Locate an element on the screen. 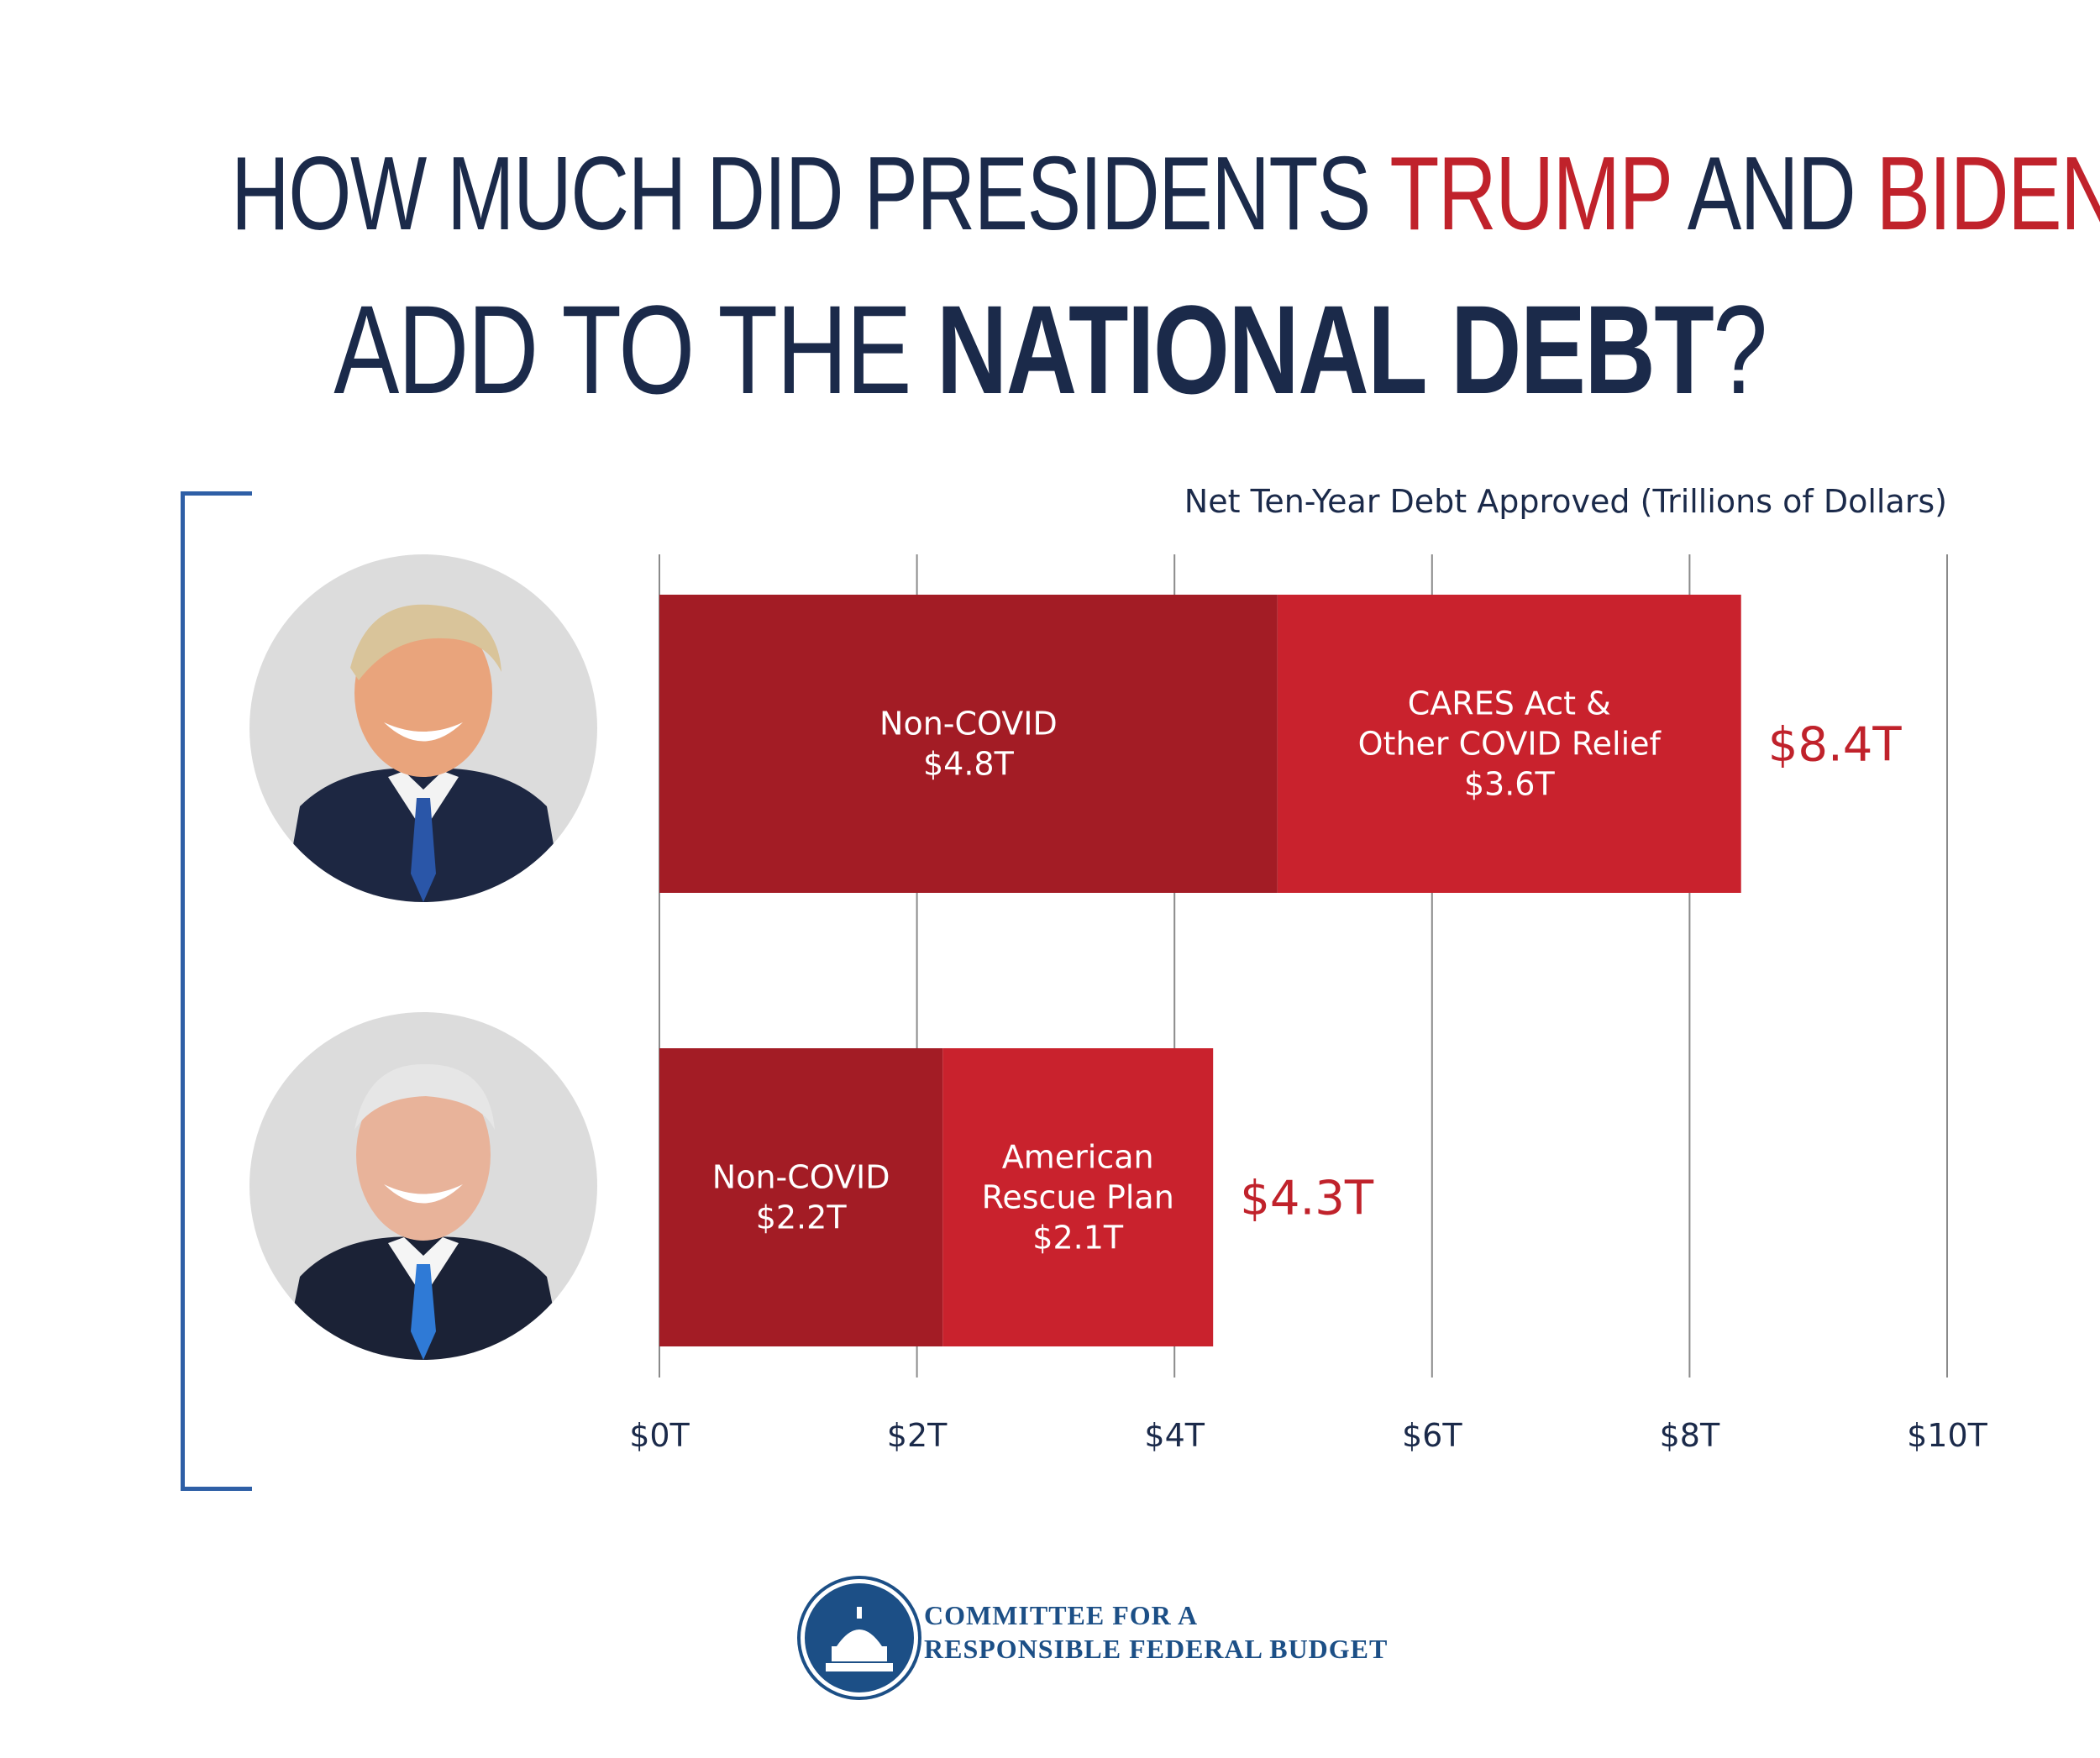  x-tick-label: $4T is located at coordinates (1174, 1435).